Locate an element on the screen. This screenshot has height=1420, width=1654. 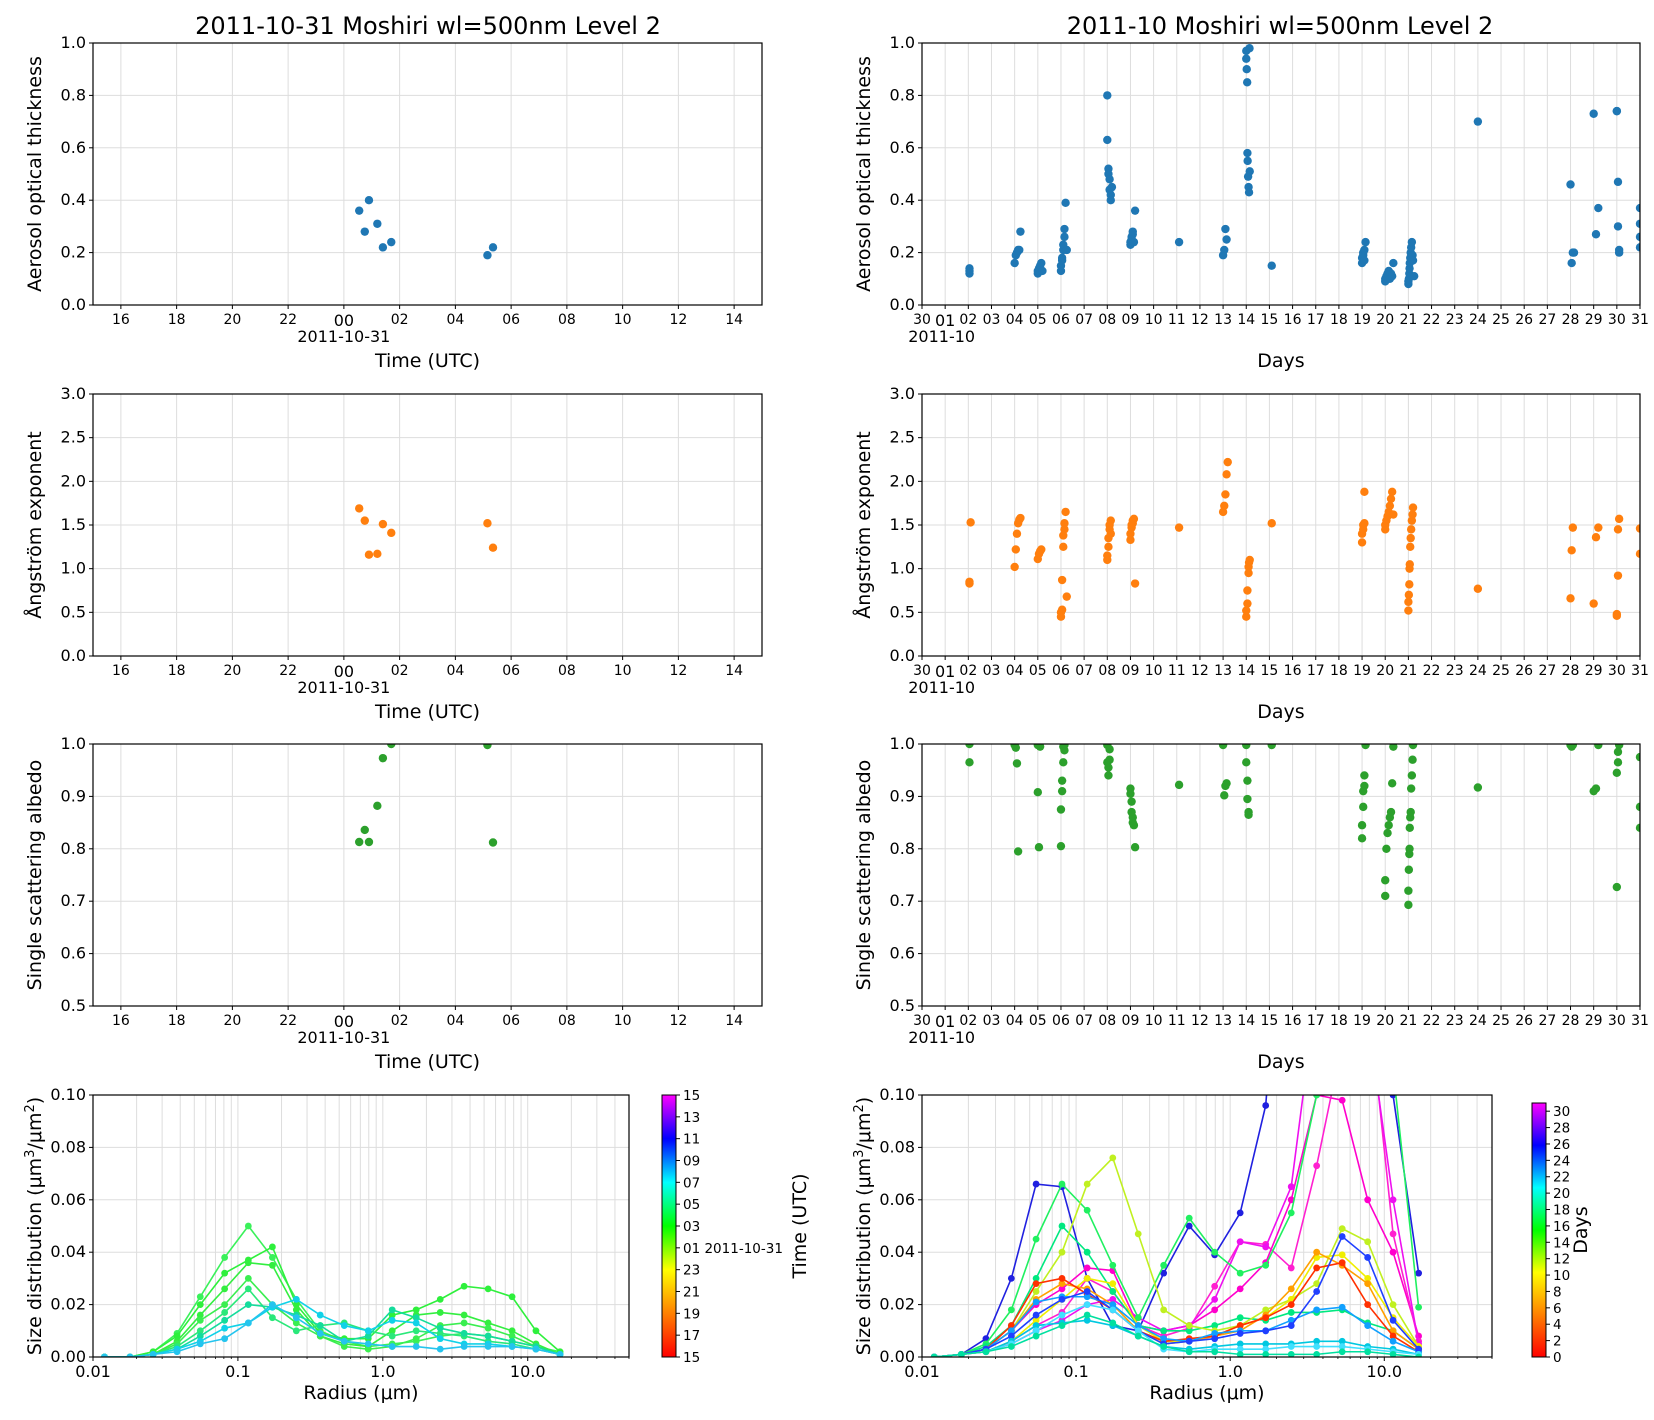
x-axis-title: Radius (μm) is located at coordinates (360, 1393).